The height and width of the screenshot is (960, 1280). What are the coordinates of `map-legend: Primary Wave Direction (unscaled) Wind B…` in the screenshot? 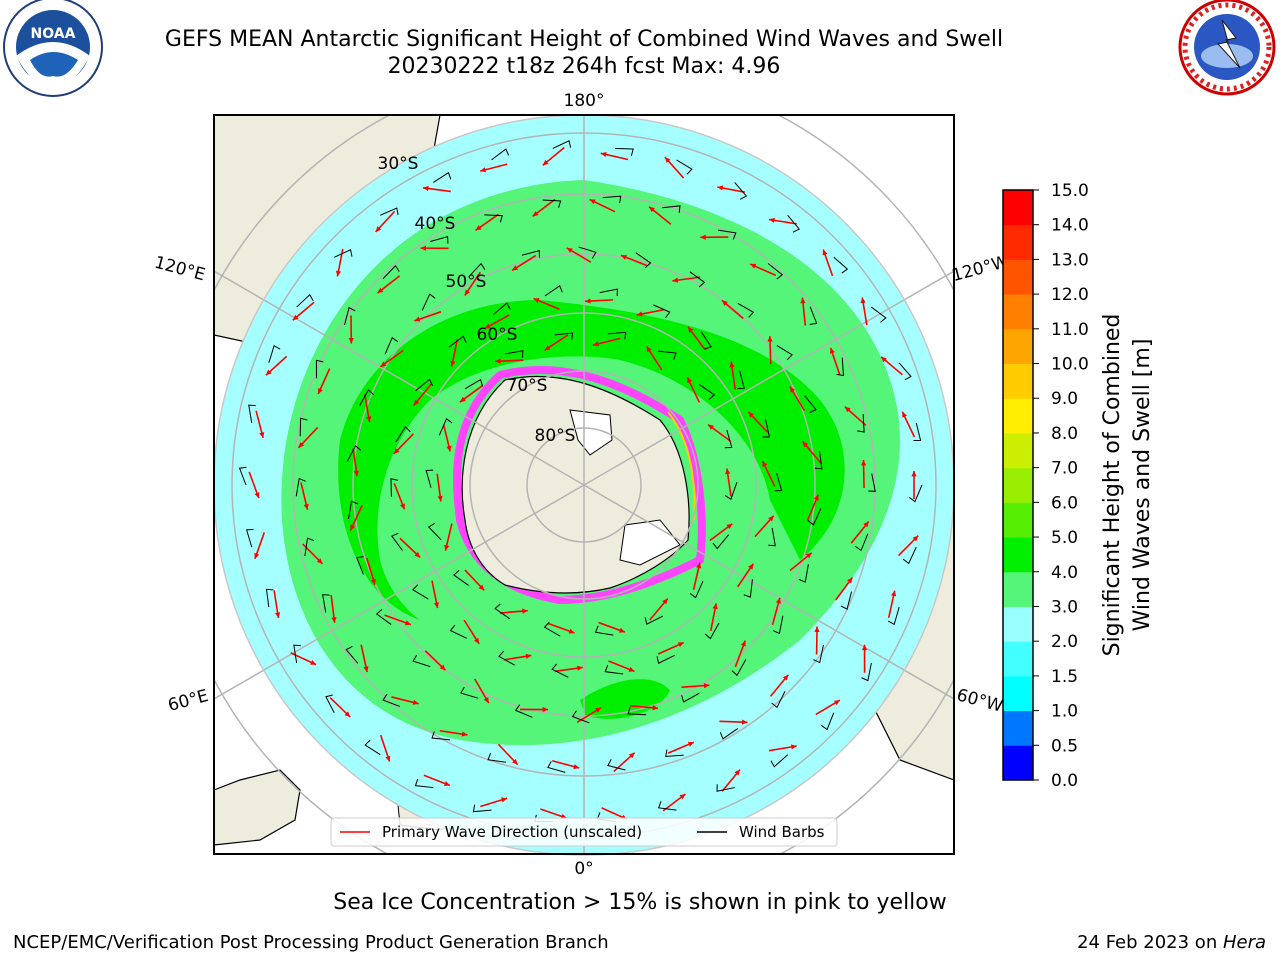 It's located at (584, 832).